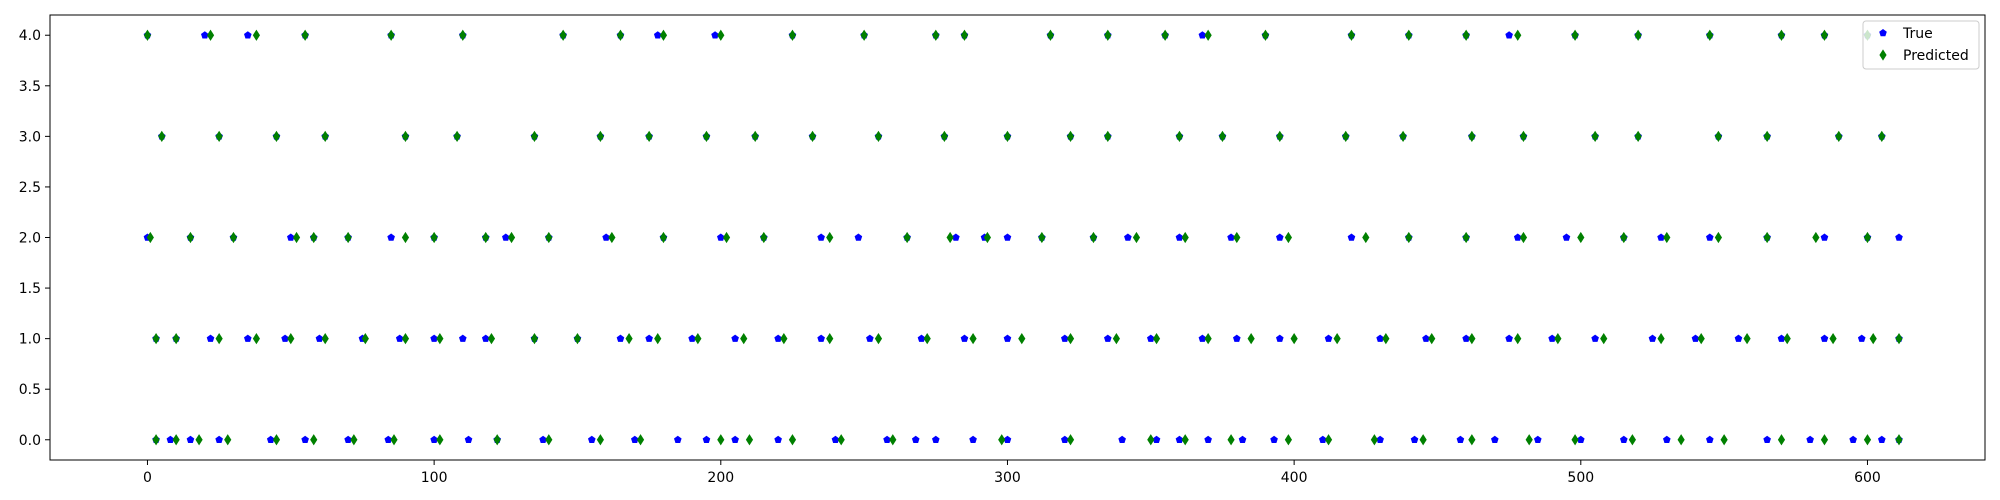  What do you see at coordinates (30, 87) in the screenshot?
I see `y-tick-label: 3.5` at bounding box center [30, 87].